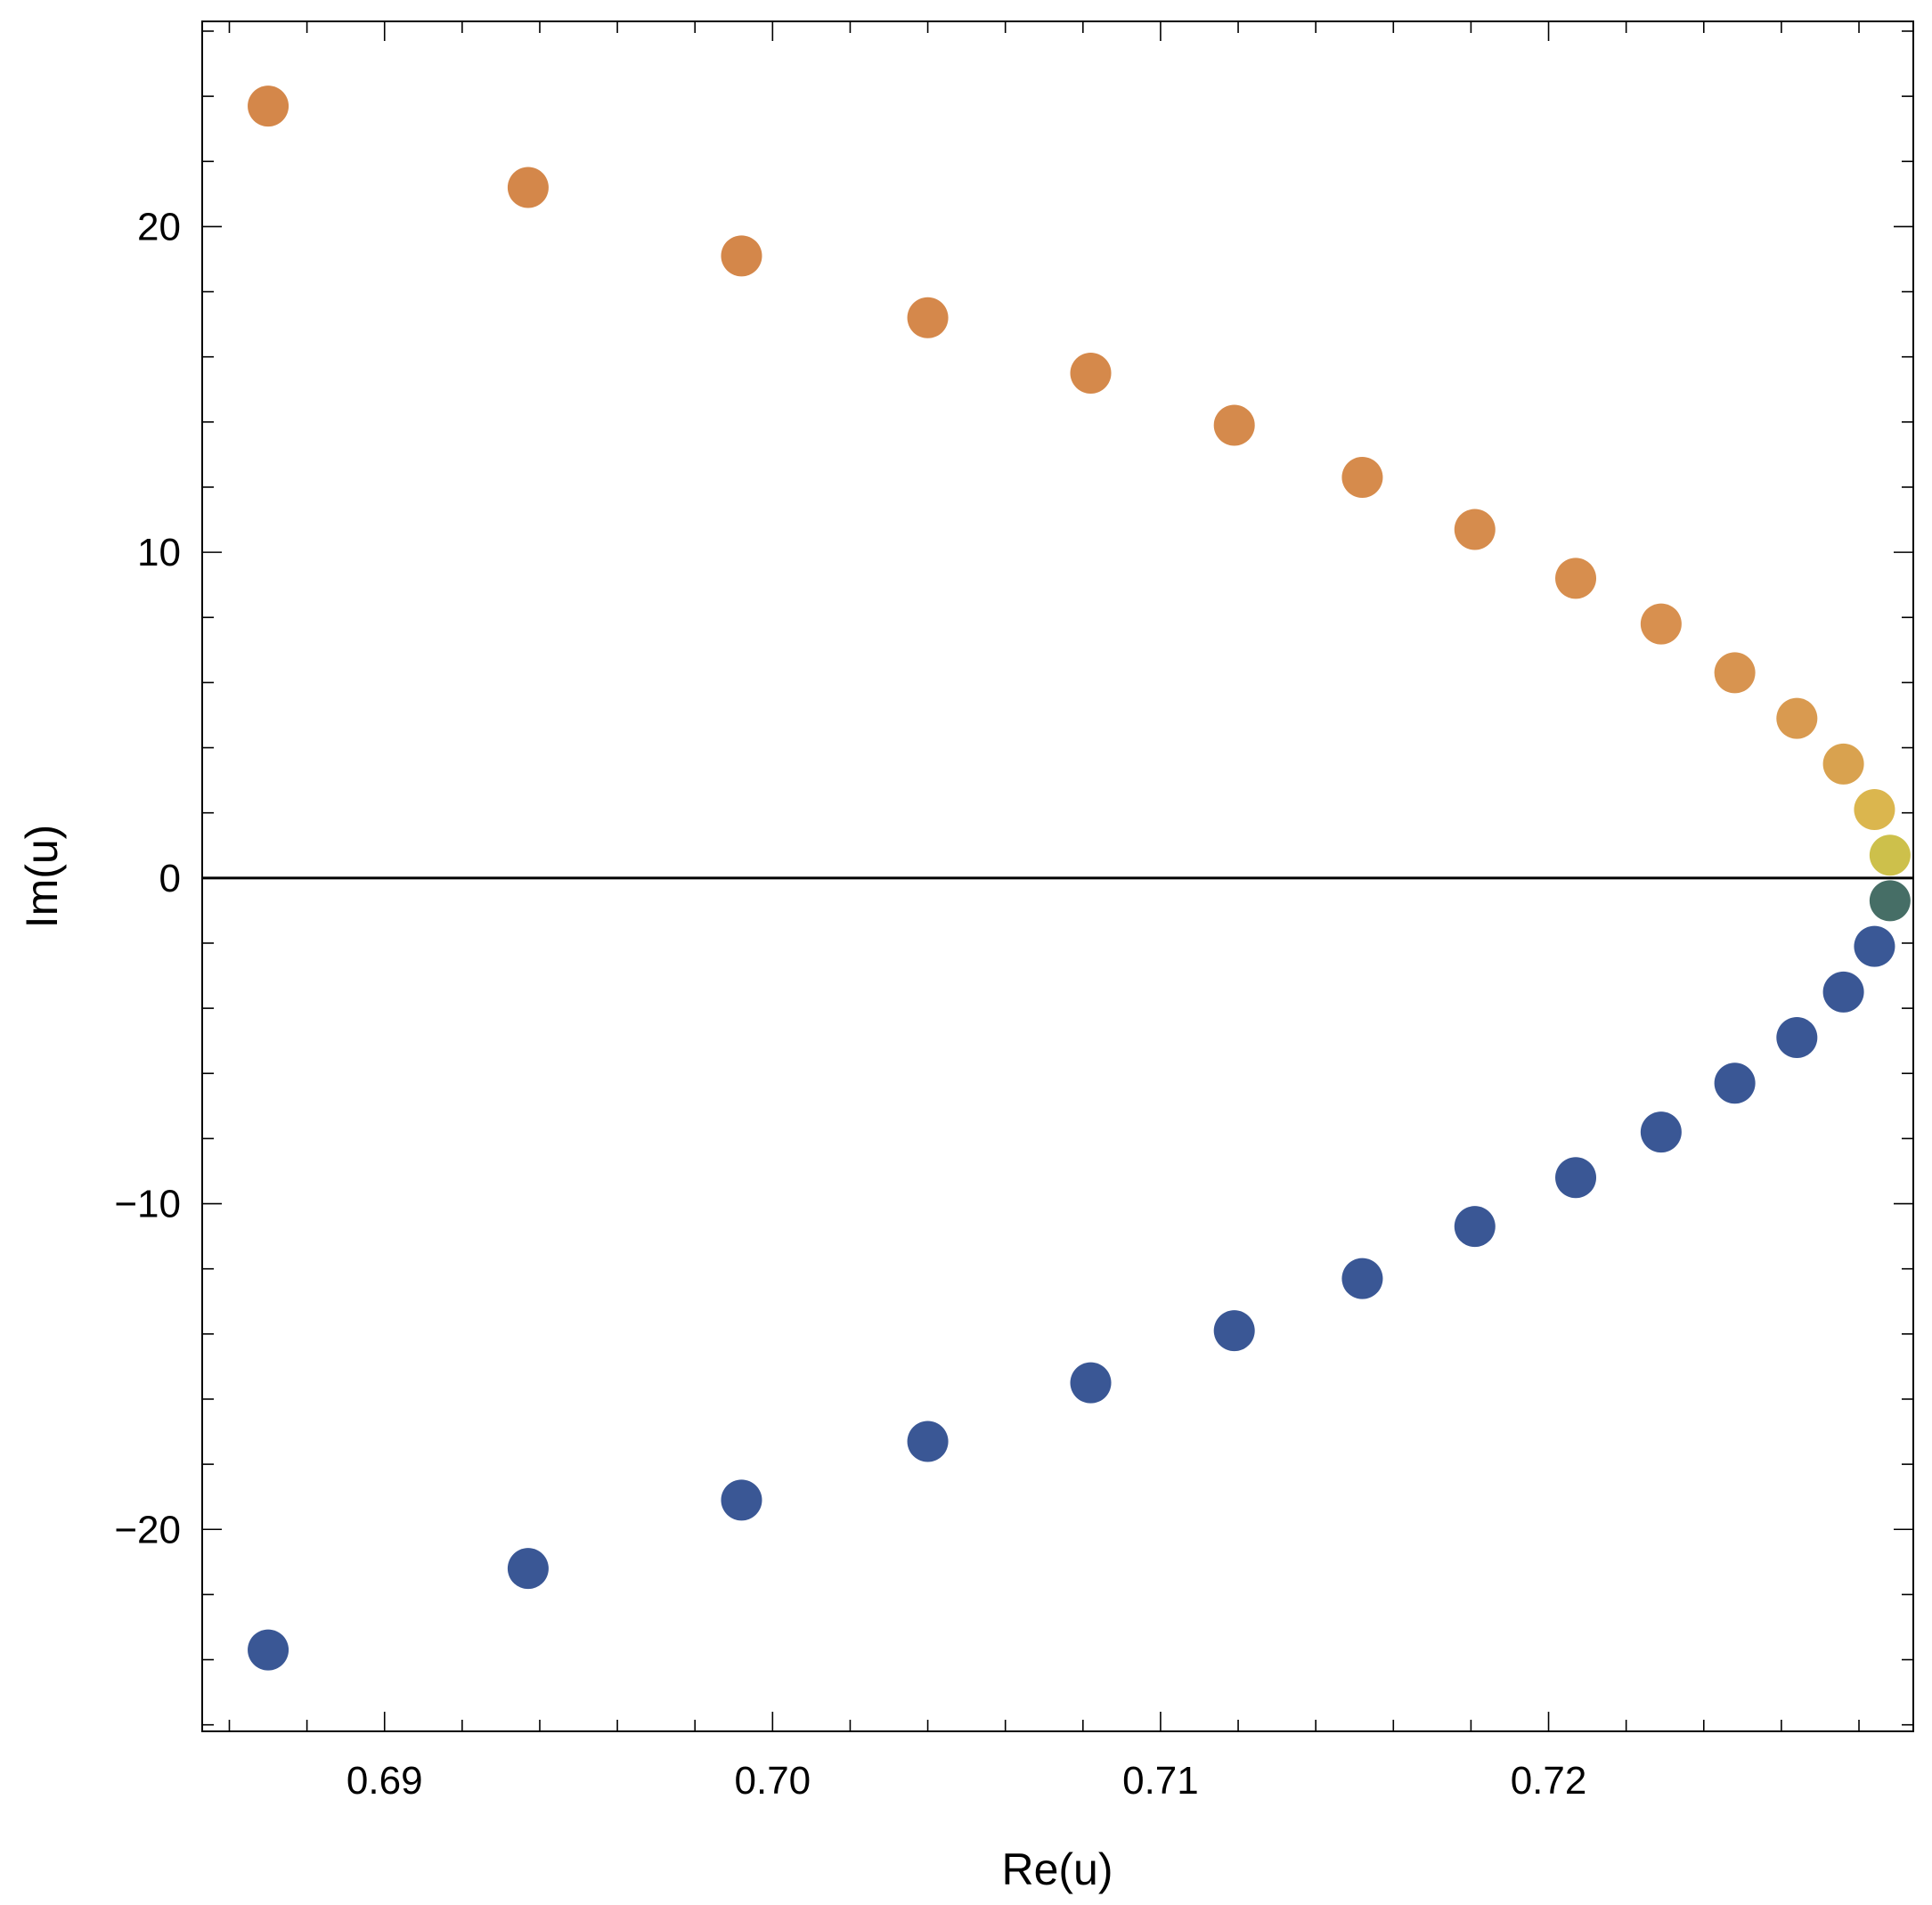 This screenshot has height=1905, width=1932. What do you see at coordinates (170, 878) in the screenshot?
I see `y-tick-label: 0` at bounding box center [170, 878].